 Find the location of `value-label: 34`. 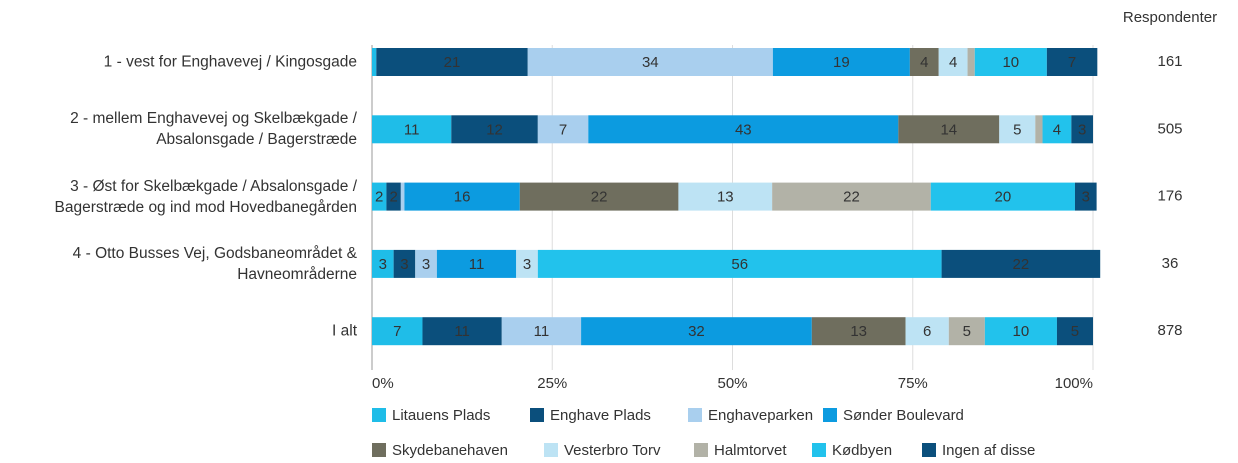

value-label: 34 is located at coordinates (650, 62).